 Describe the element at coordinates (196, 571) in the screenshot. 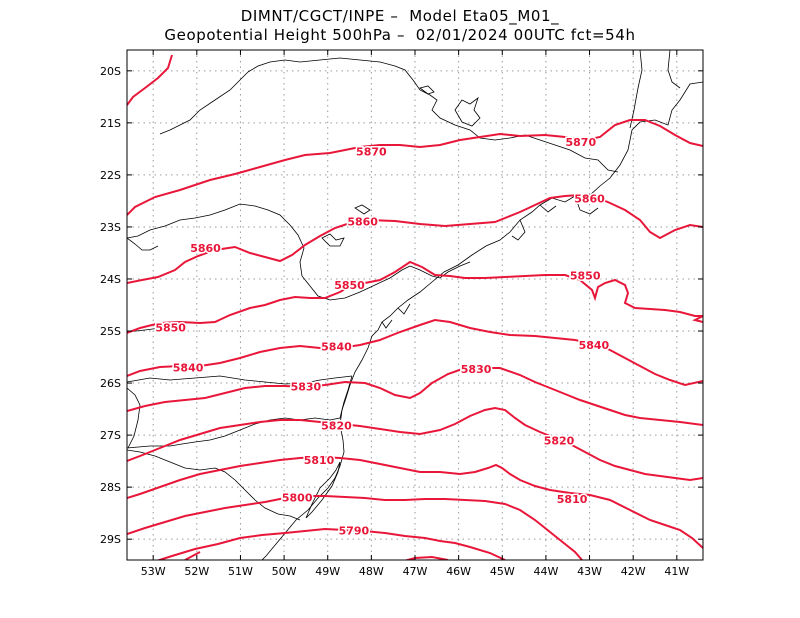

I see `lon-tick-label: 52W` at that location.